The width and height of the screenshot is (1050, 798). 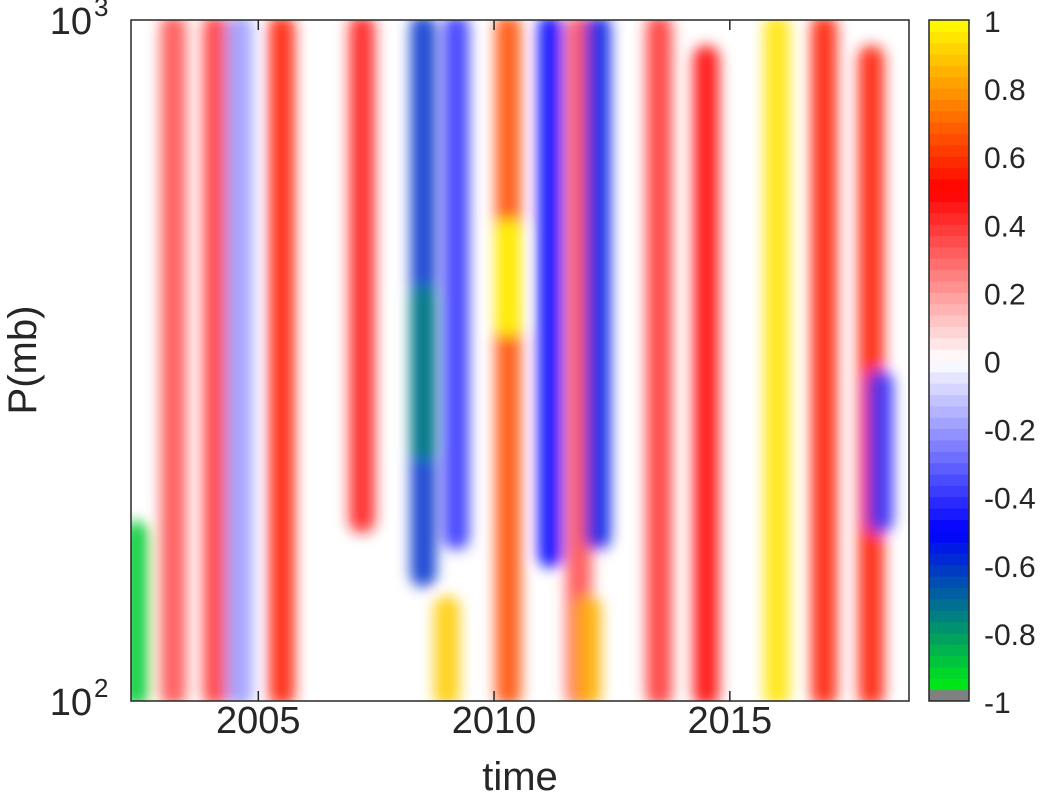 I want to click on colorbar-frame, so click(x=949, y=360).